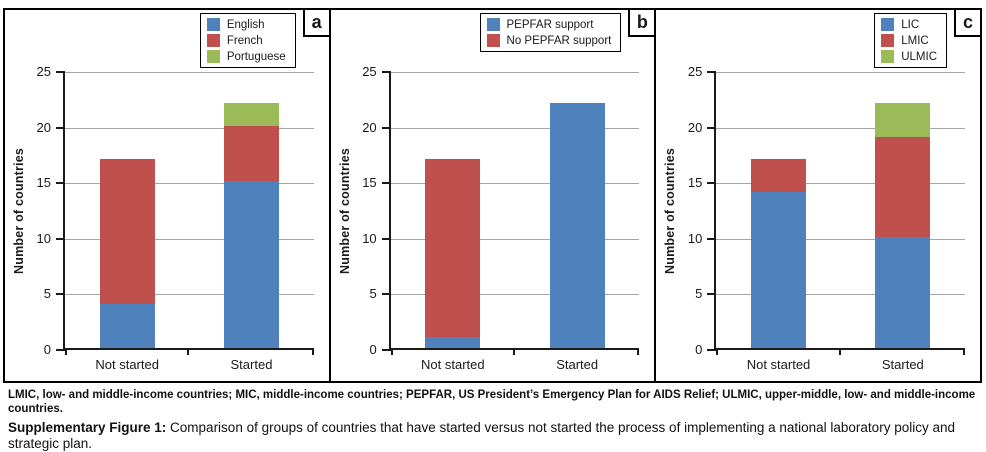 The width and height of the screenshot is (986, 452). I want to click on legend-item: LIC, so click(909, 24).